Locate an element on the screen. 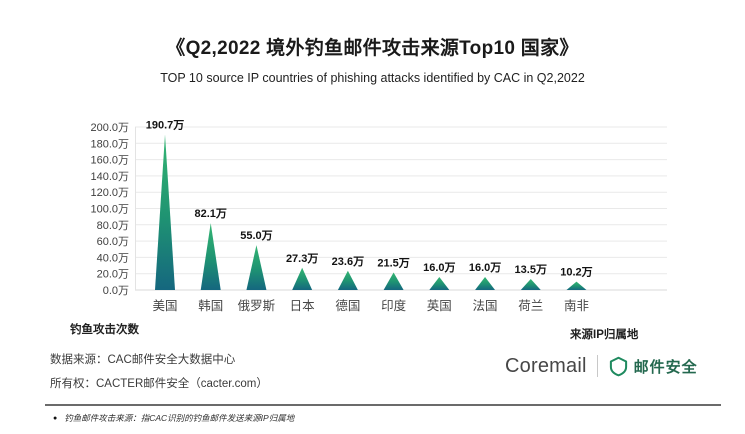 This screenshot has height=434, width=745. category-label: 日本 is located at coordinates (303, 306).